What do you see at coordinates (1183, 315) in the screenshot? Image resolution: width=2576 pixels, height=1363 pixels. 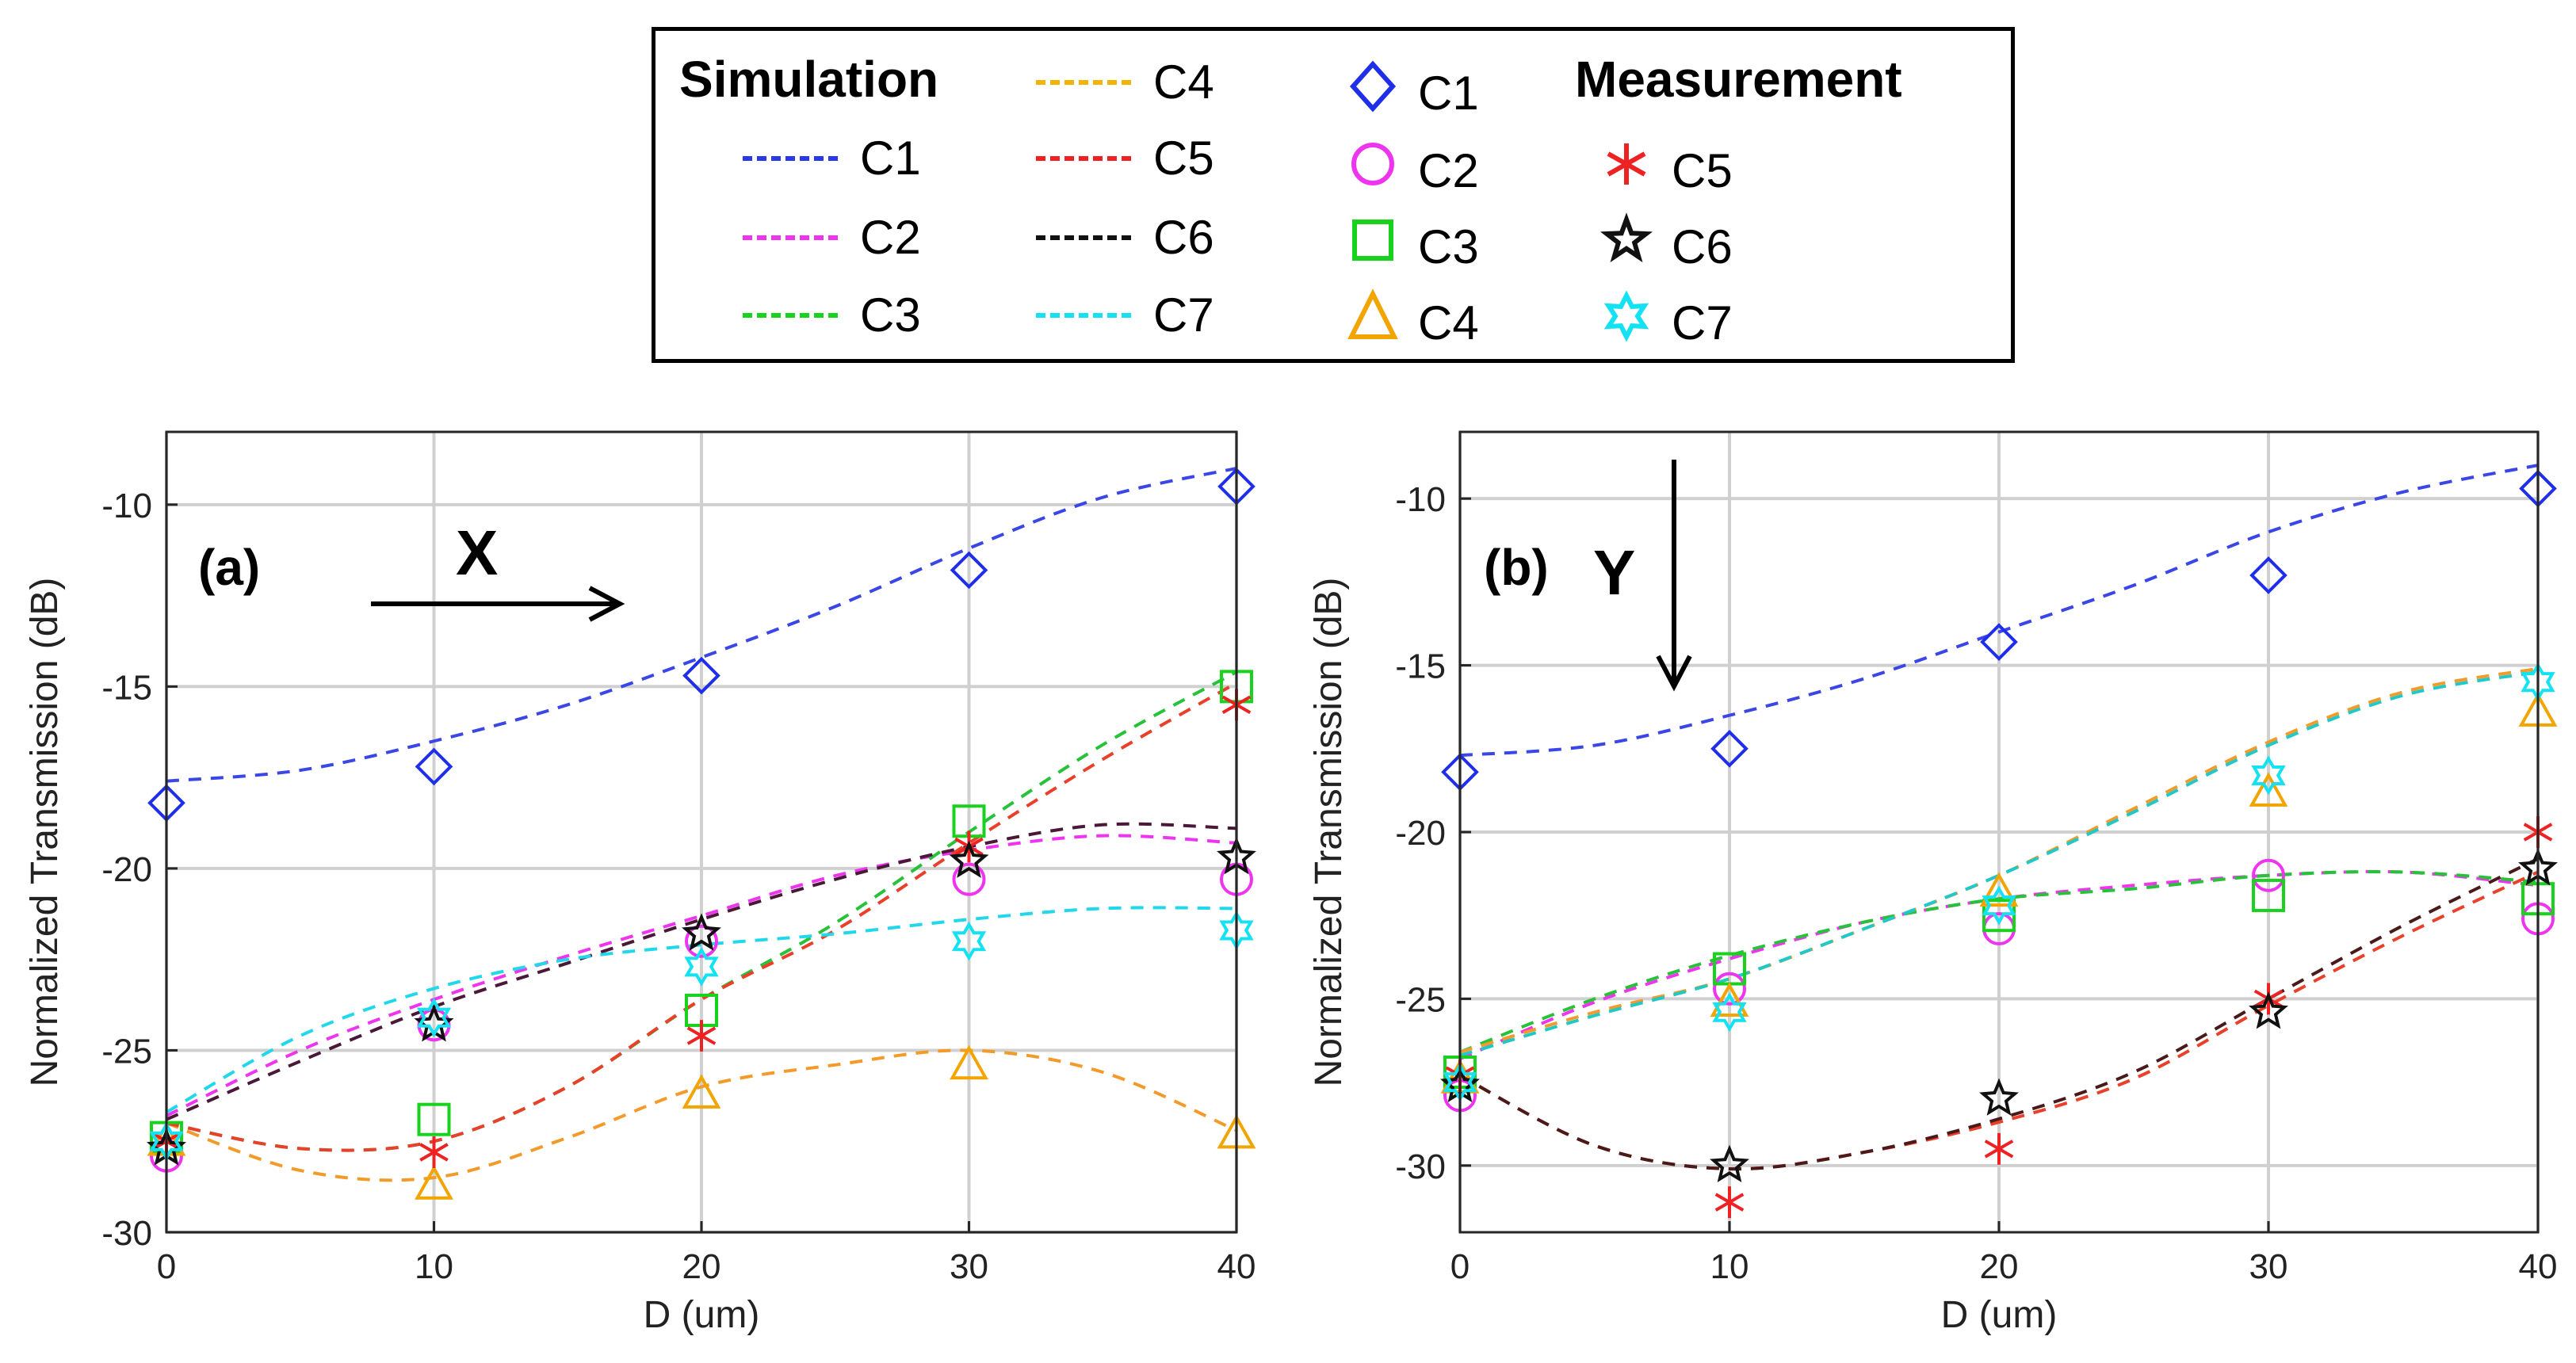 I see `legend-sim-label: C7` at bounding box center [1183, 315].